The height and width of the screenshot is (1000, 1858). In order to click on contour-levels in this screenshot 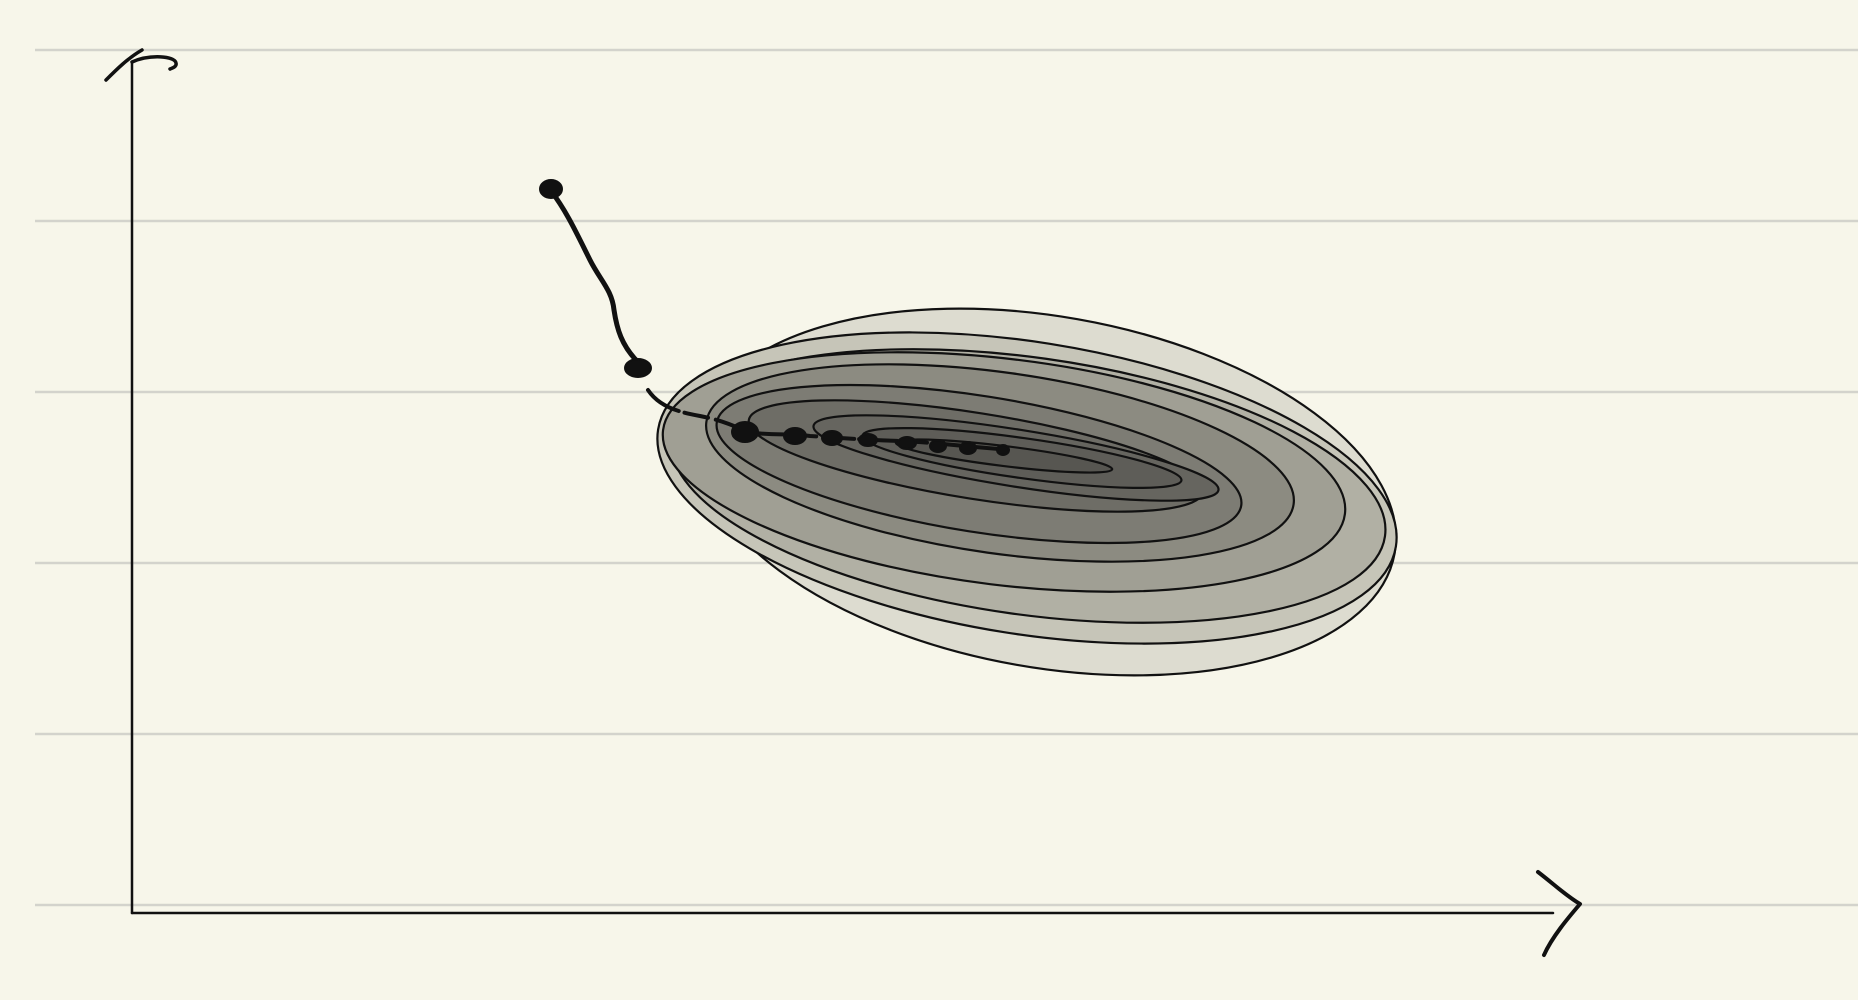, I will do `click(1027, 492)`.